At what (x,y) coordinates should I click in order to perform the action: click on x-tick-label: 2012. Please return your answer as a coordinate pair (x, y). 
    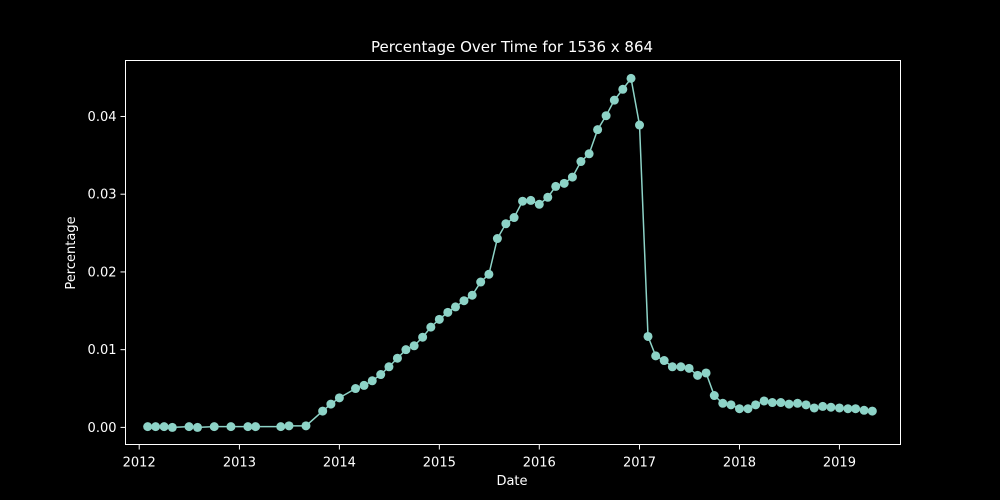
    Looking at the image, I should click on (139, 463).